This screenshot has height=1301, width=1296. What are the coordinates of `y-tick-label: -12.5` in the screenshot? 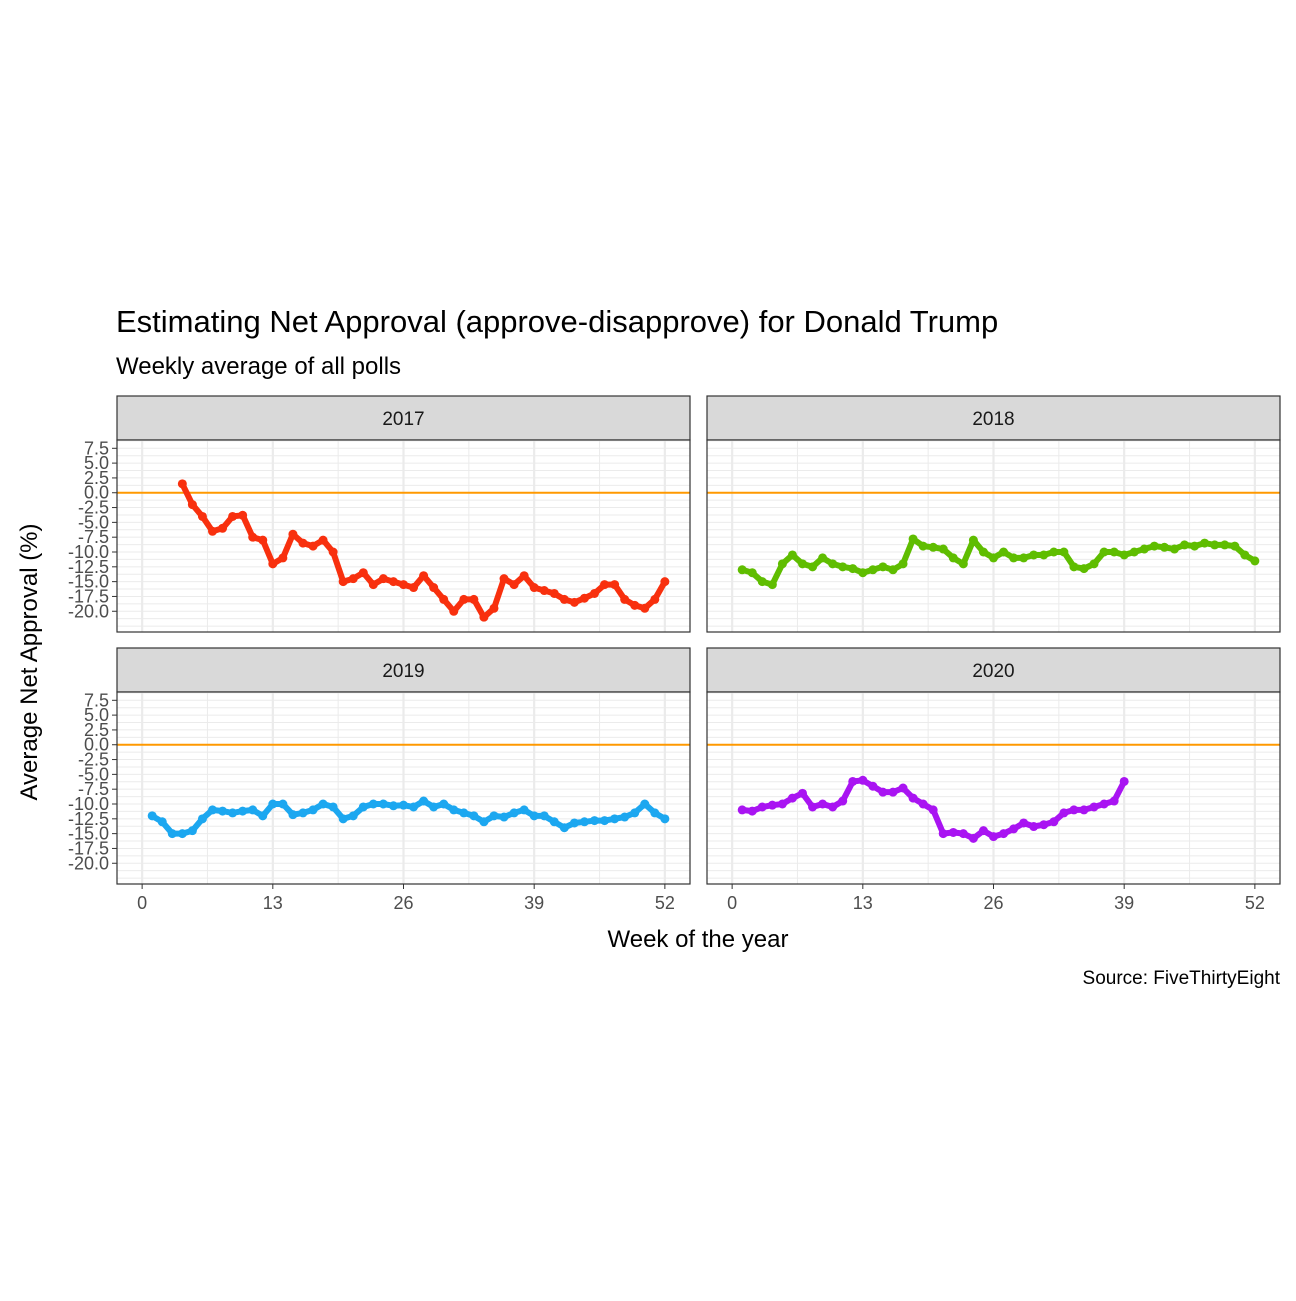 It's located at (88, 819).